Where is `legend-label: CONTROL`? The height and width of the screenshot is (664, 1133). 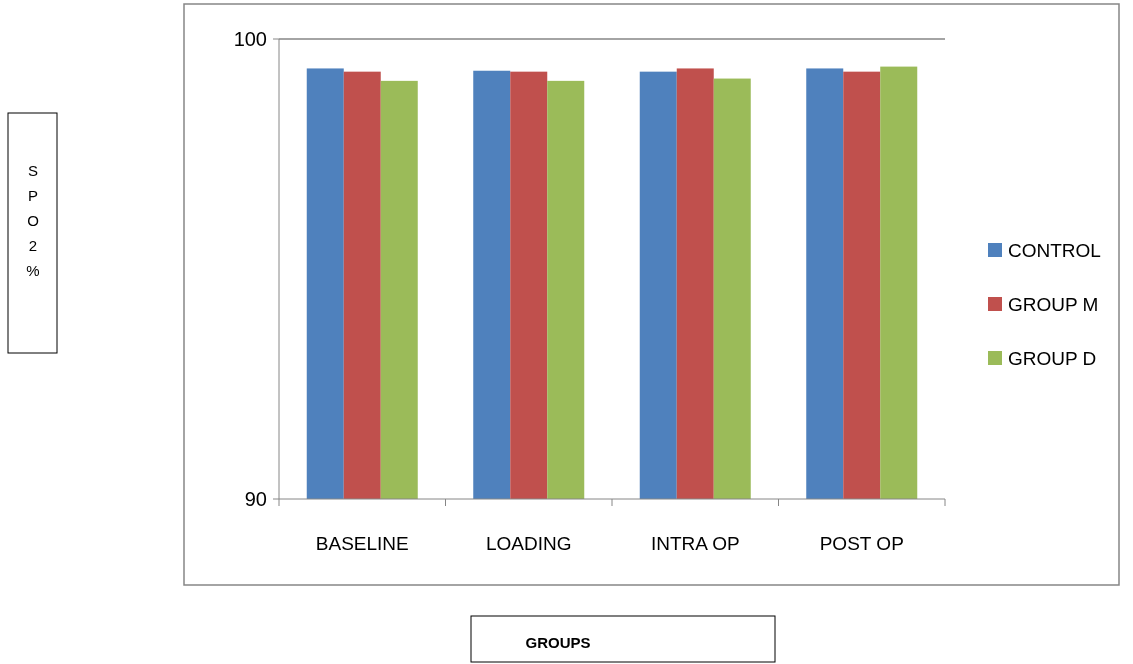
legend-label: CONTROL is located at coordinates (1054, 250).